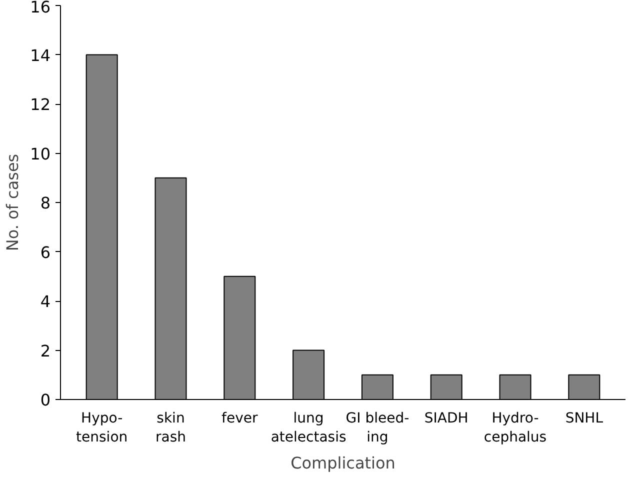 Image resolution: width=636 pixels, height=482 pixels. I want to click on y-tick-label: 6, so click(45, 252).